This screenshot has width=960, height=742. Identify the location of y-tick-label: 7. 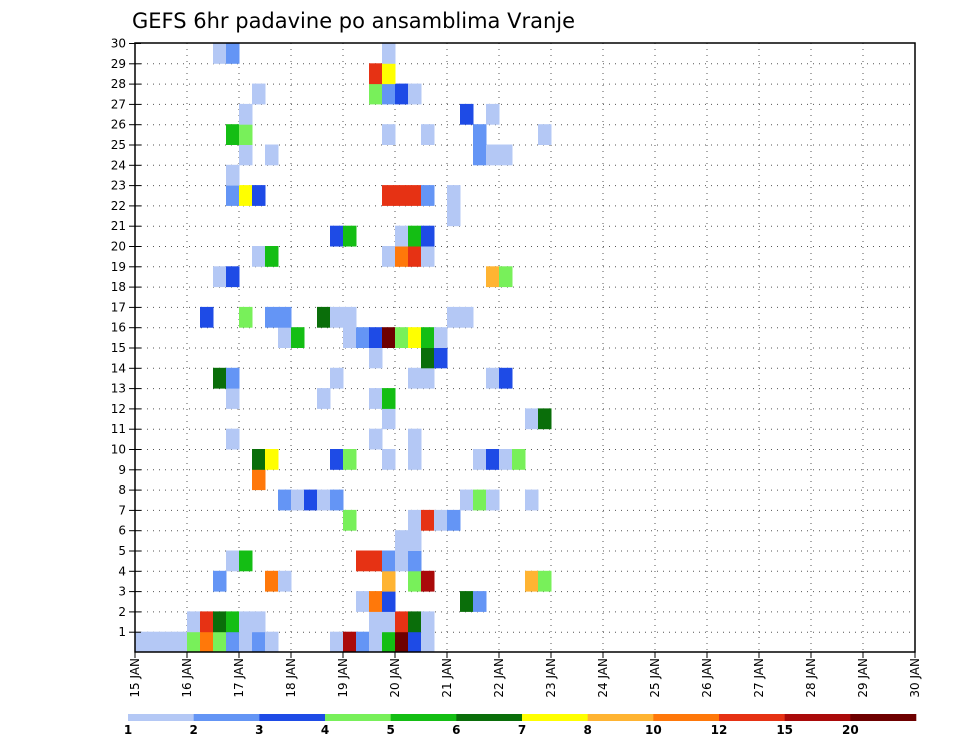
(122, 510).